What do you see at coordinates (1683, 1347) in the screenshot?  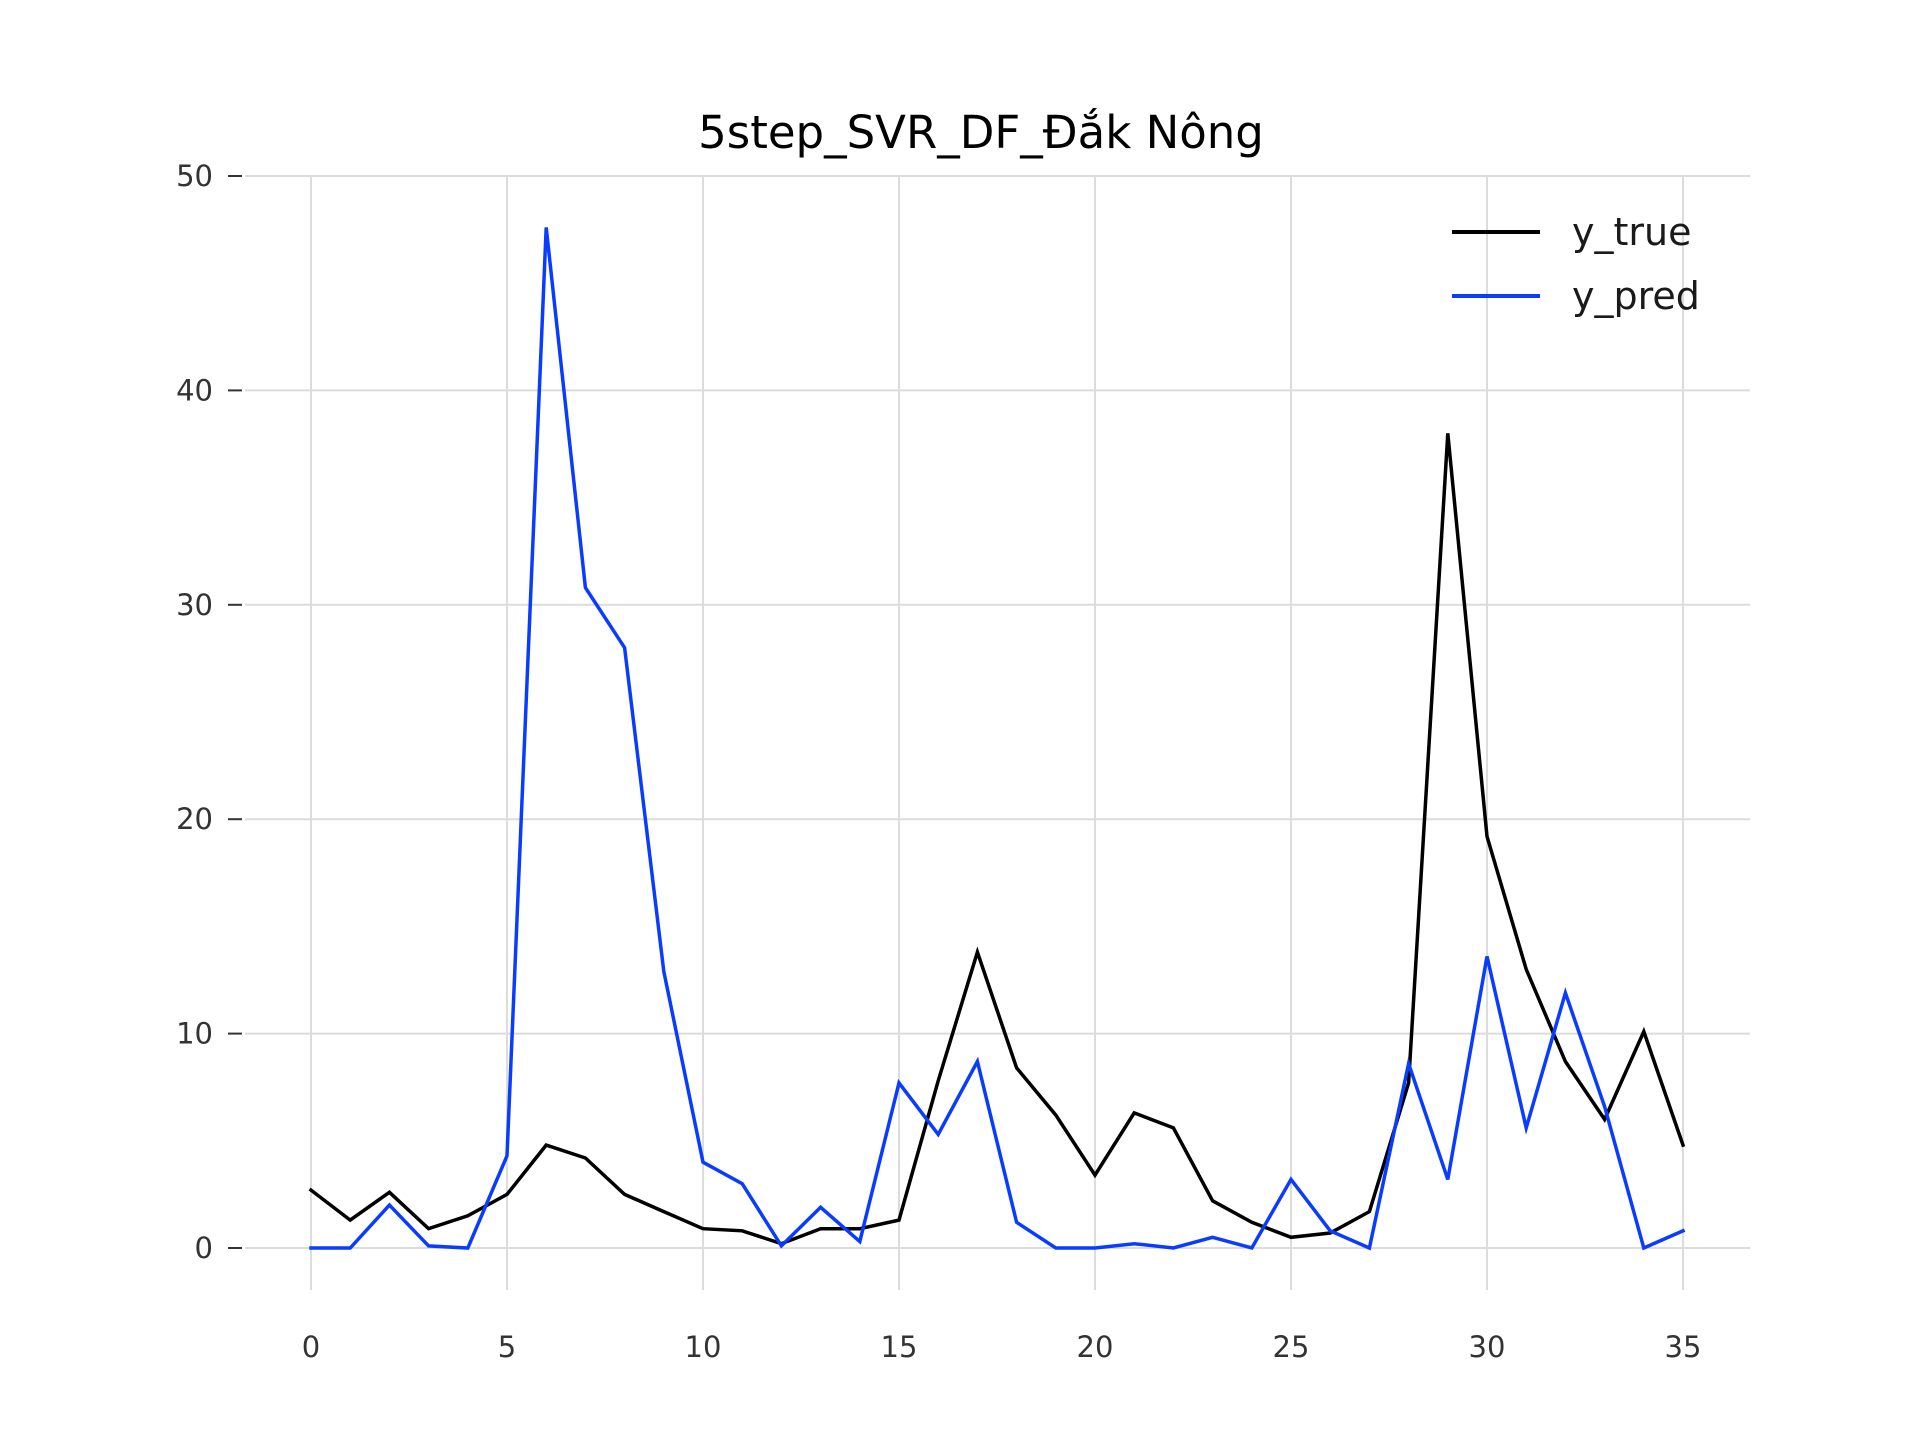 I see `x-tick-label: 35` at bounding box center [1683, 1347].